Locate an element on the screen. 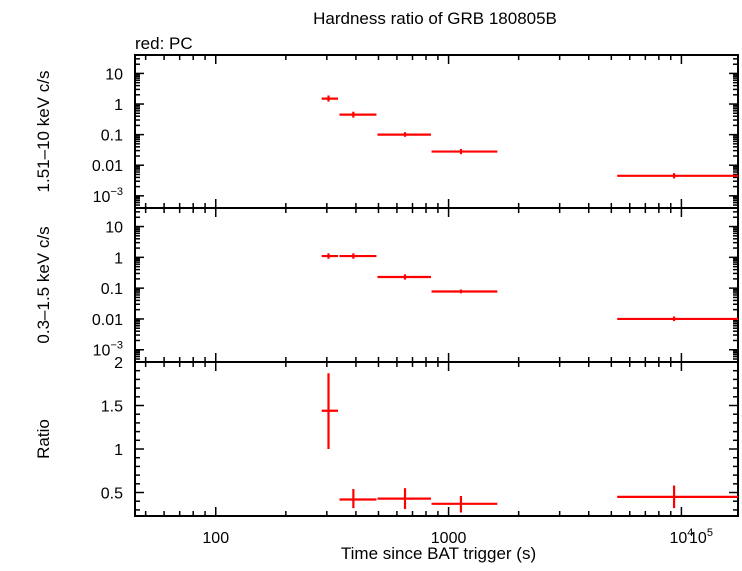 This screenshot has width=742, height=571. y-axis-label-top: 1.51–10 keV c/s is located at coordinates (43, 132).